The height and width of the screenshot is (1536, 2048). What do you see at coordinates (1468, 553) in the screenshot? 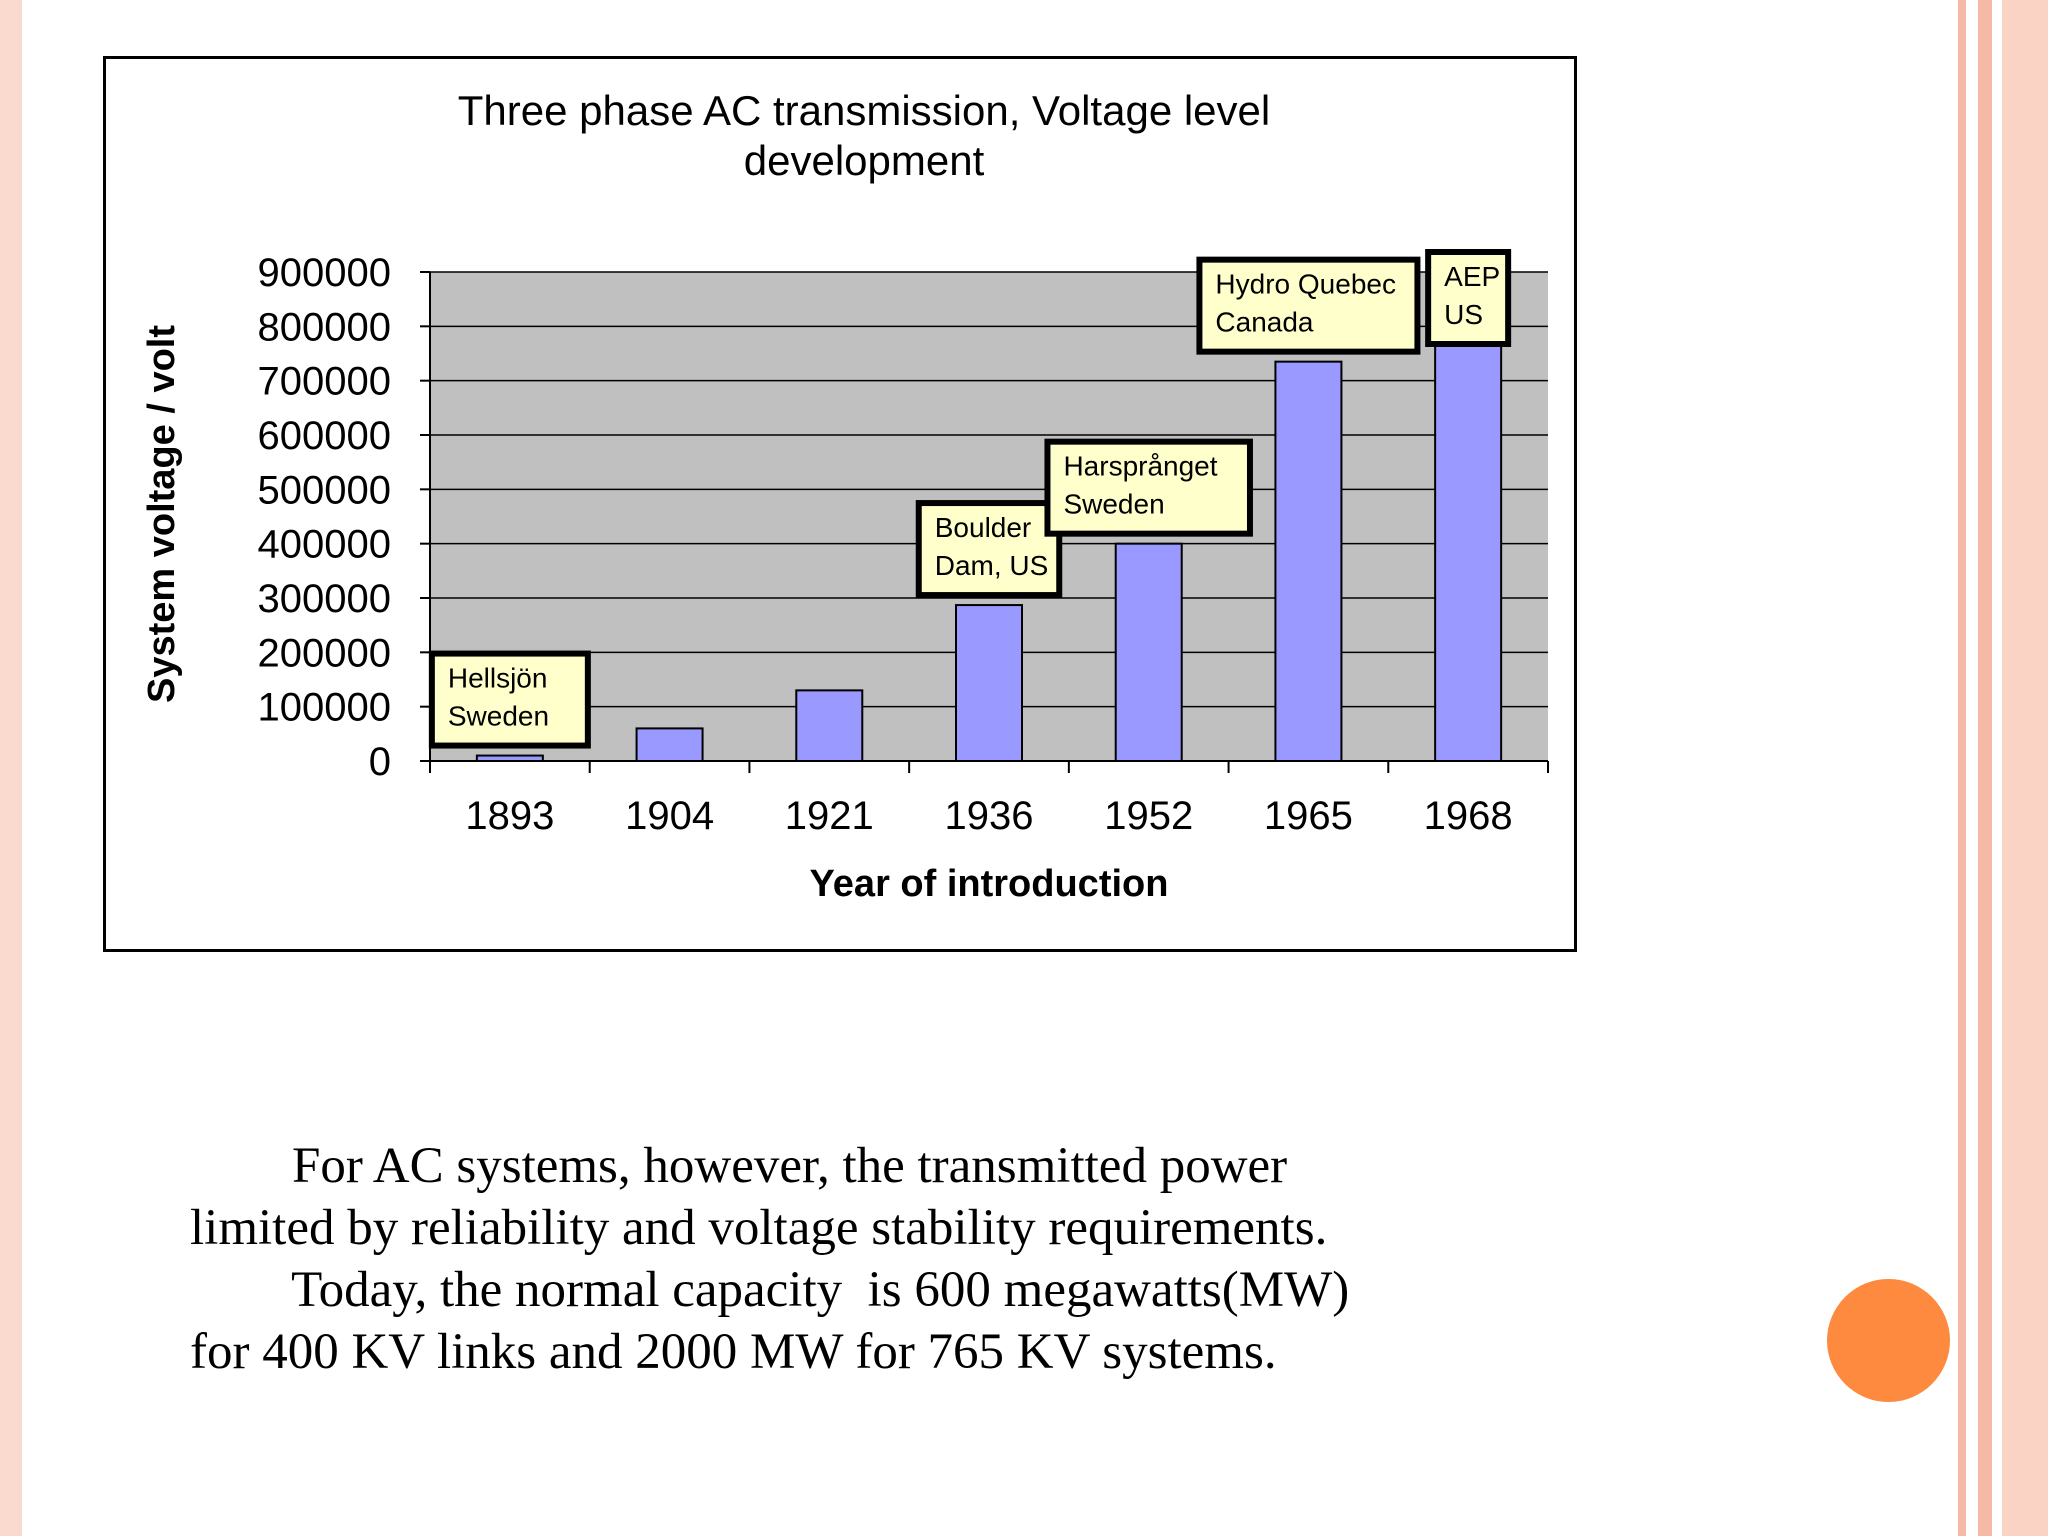
I see `bar-1968` at bounding box center [1468, 553].